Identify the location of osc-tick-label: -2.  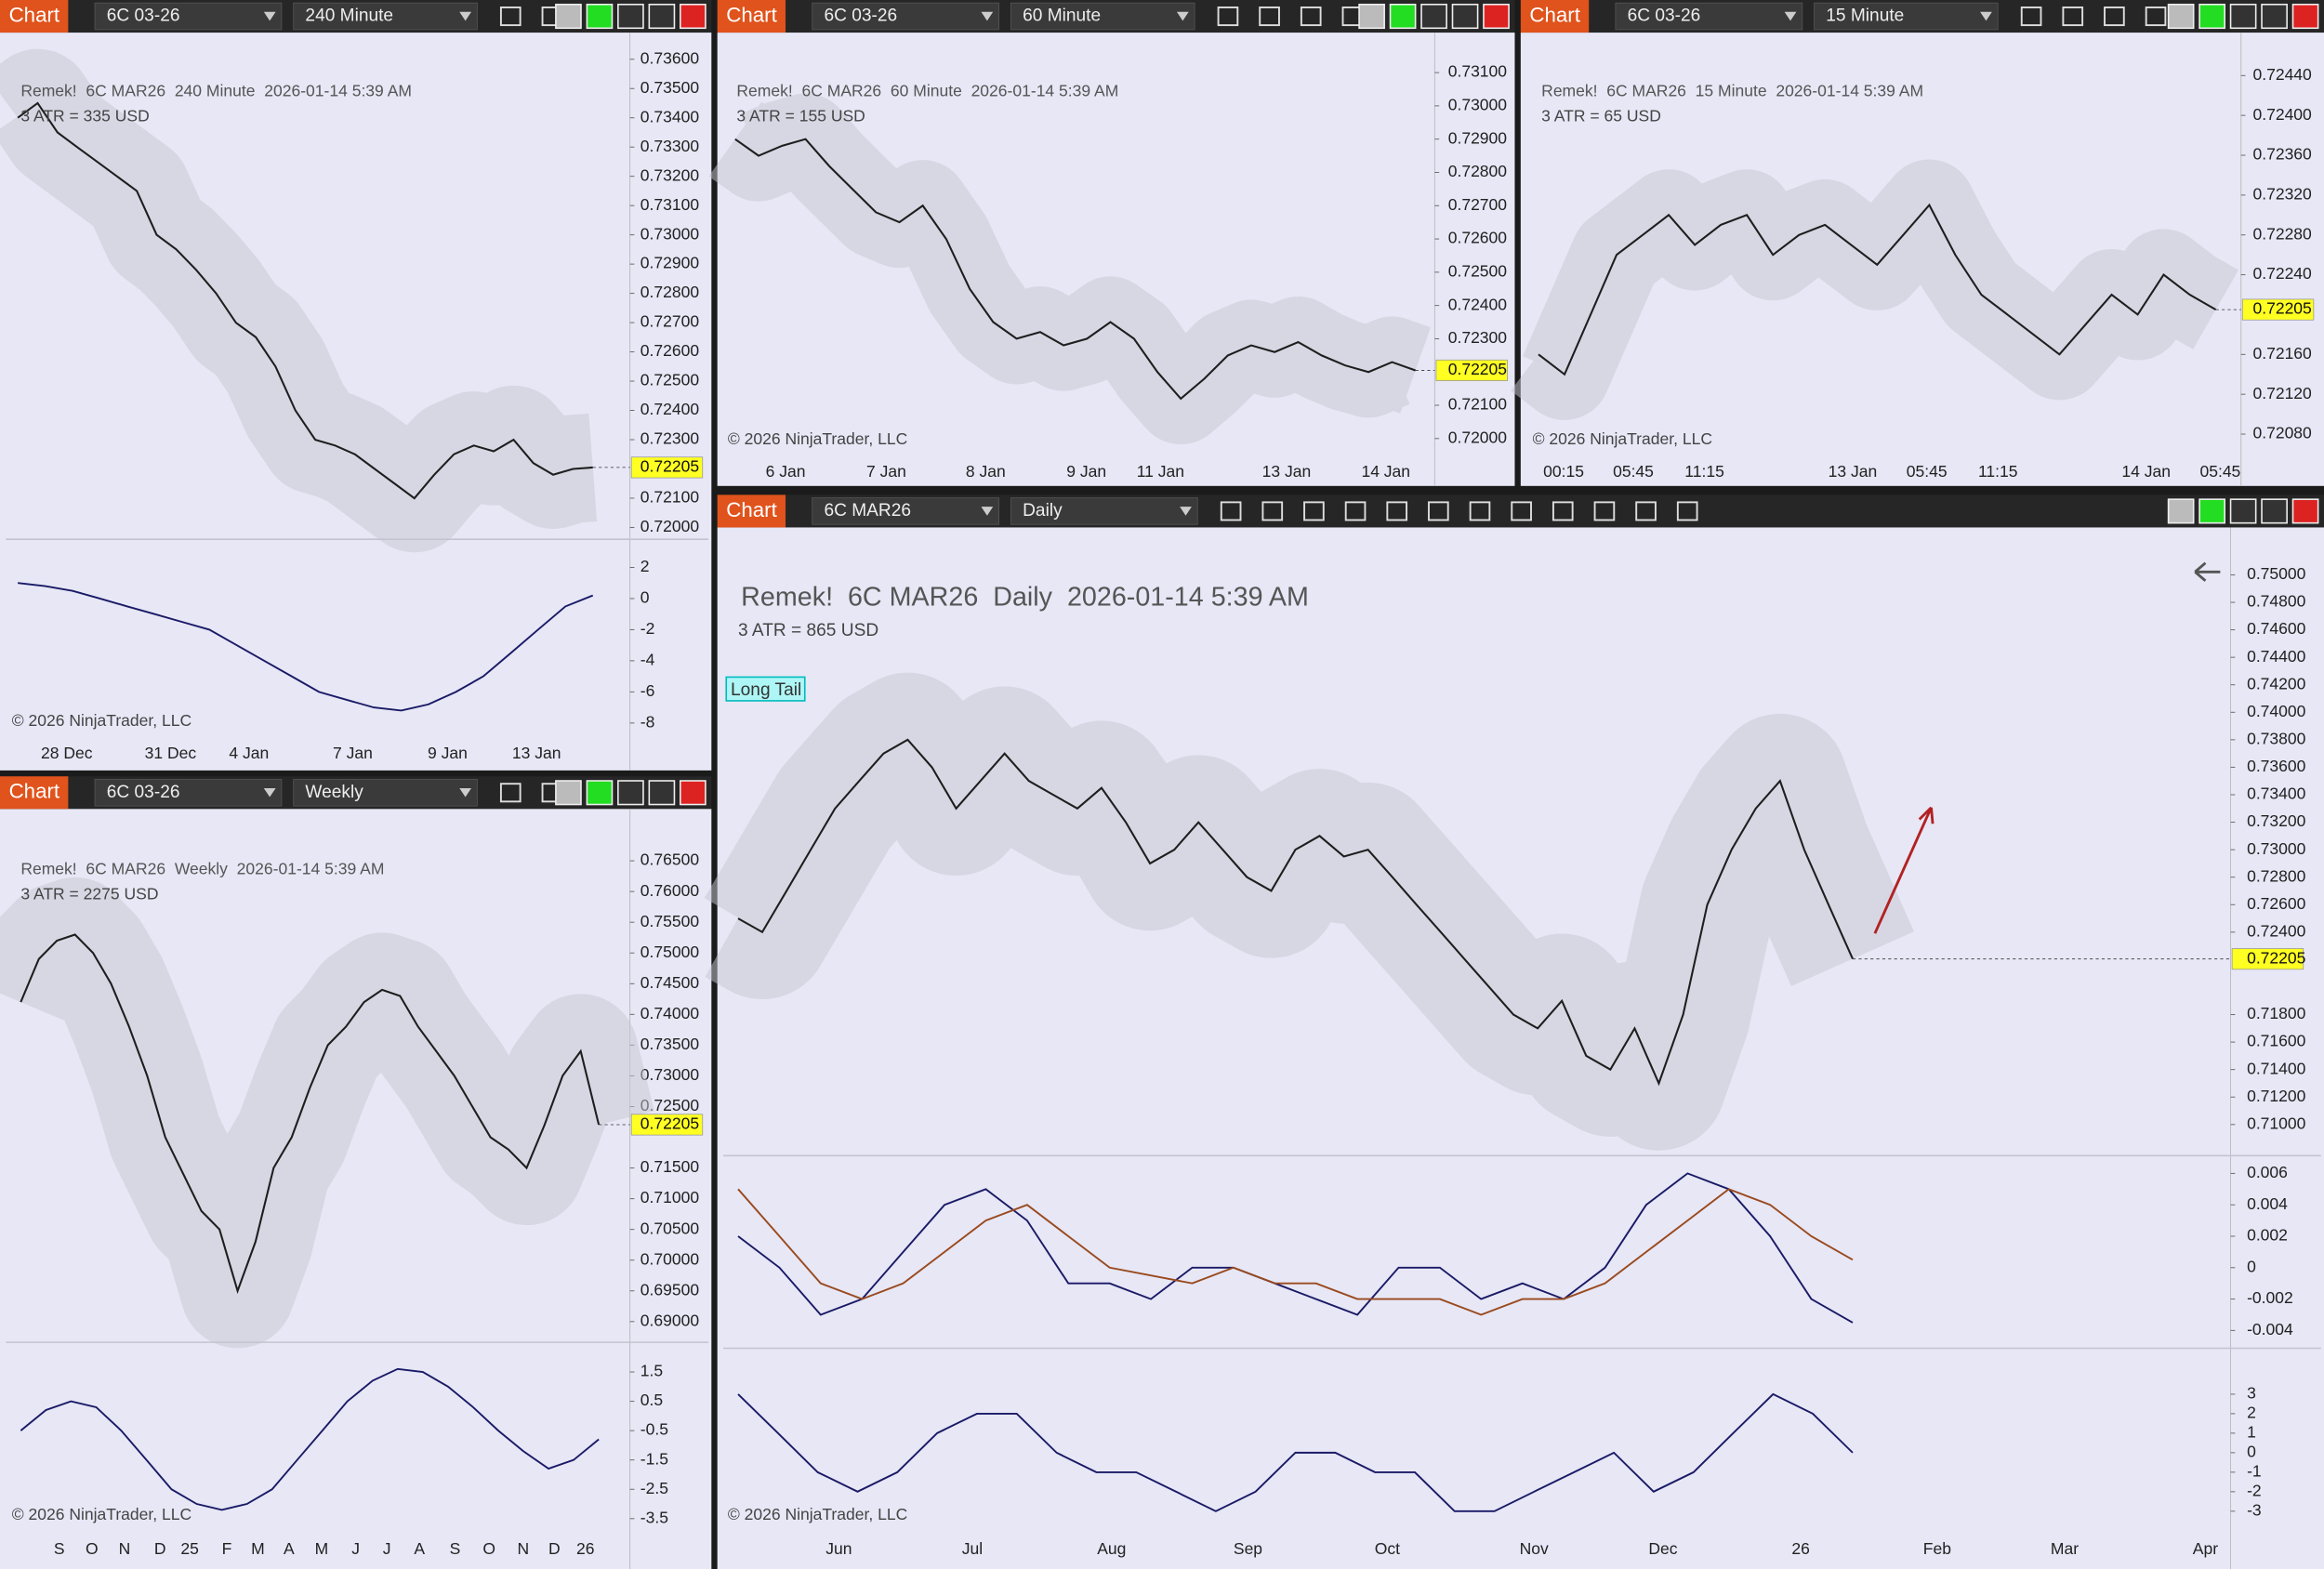
(2254, 1490).